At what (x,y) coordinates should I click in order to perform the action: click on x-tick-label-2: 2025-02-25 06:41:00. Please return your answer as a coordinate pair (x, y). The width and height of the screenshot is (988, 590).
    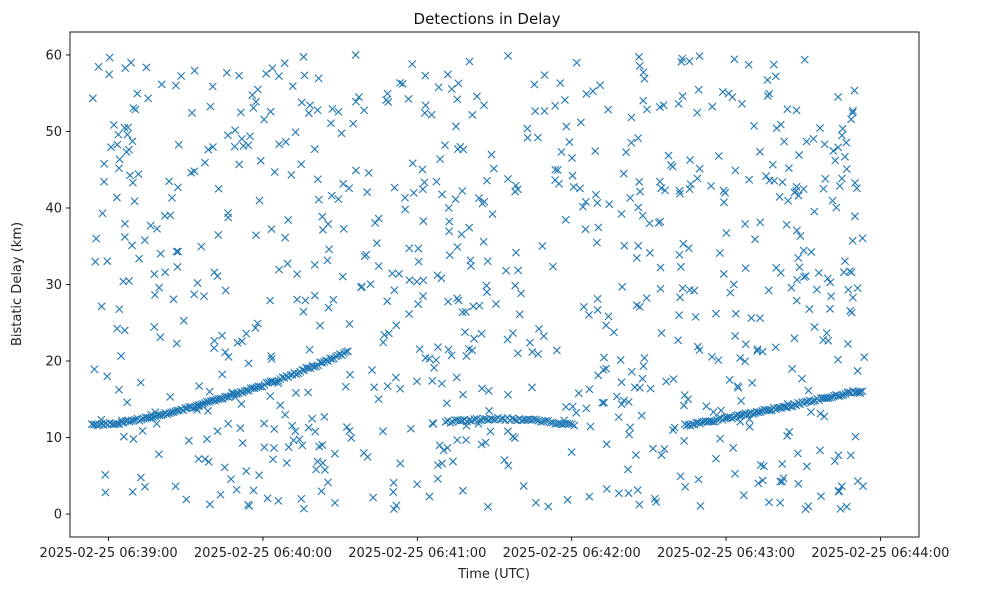
    Looking at the image, I should click on (417, 553).